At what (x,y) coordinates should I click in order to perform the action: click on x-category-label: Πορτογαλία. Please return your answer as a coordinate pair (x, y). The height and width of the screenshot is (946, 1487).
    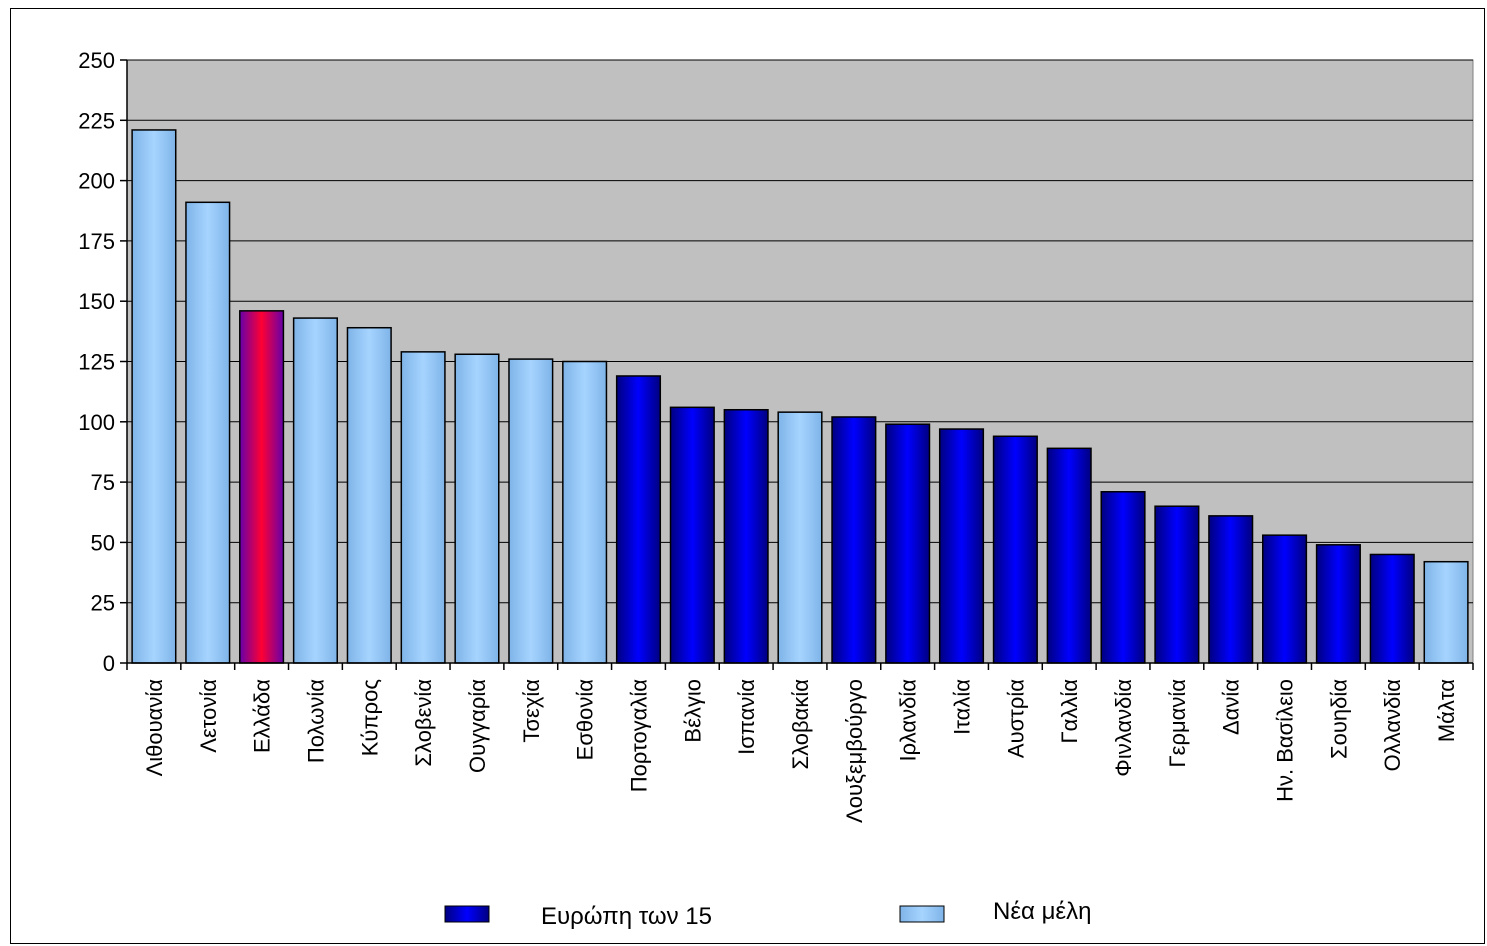
    Looking at the image, I should click on (638, 736).